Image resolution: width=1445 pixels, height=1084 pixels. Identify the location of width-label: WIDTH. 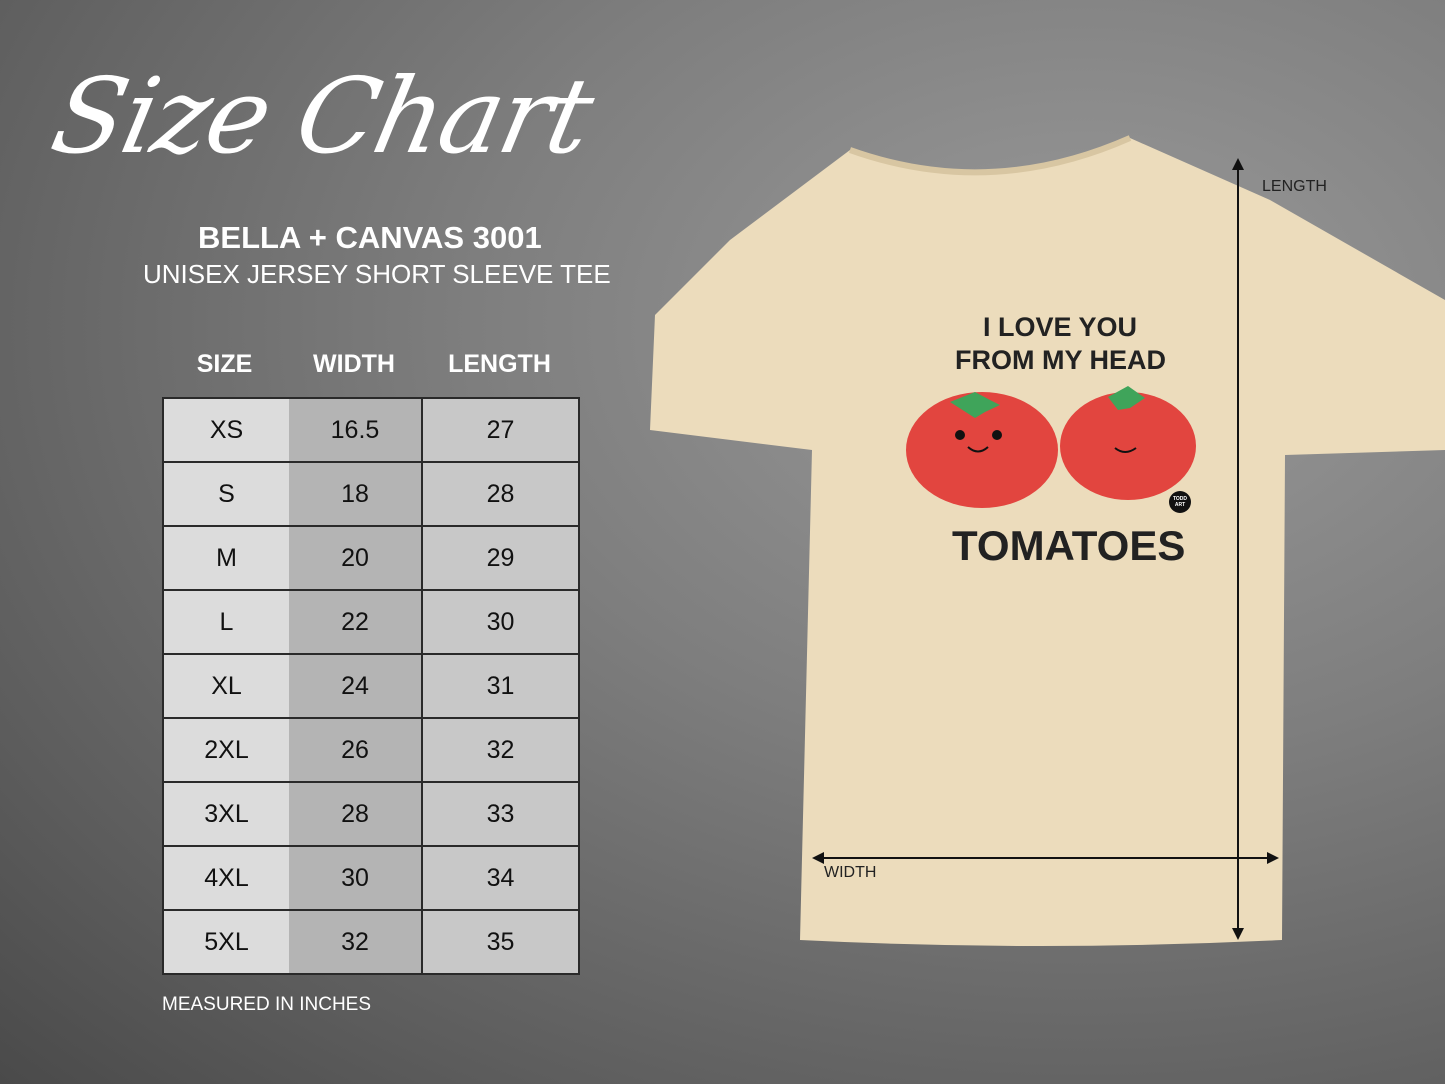
(850, 872).